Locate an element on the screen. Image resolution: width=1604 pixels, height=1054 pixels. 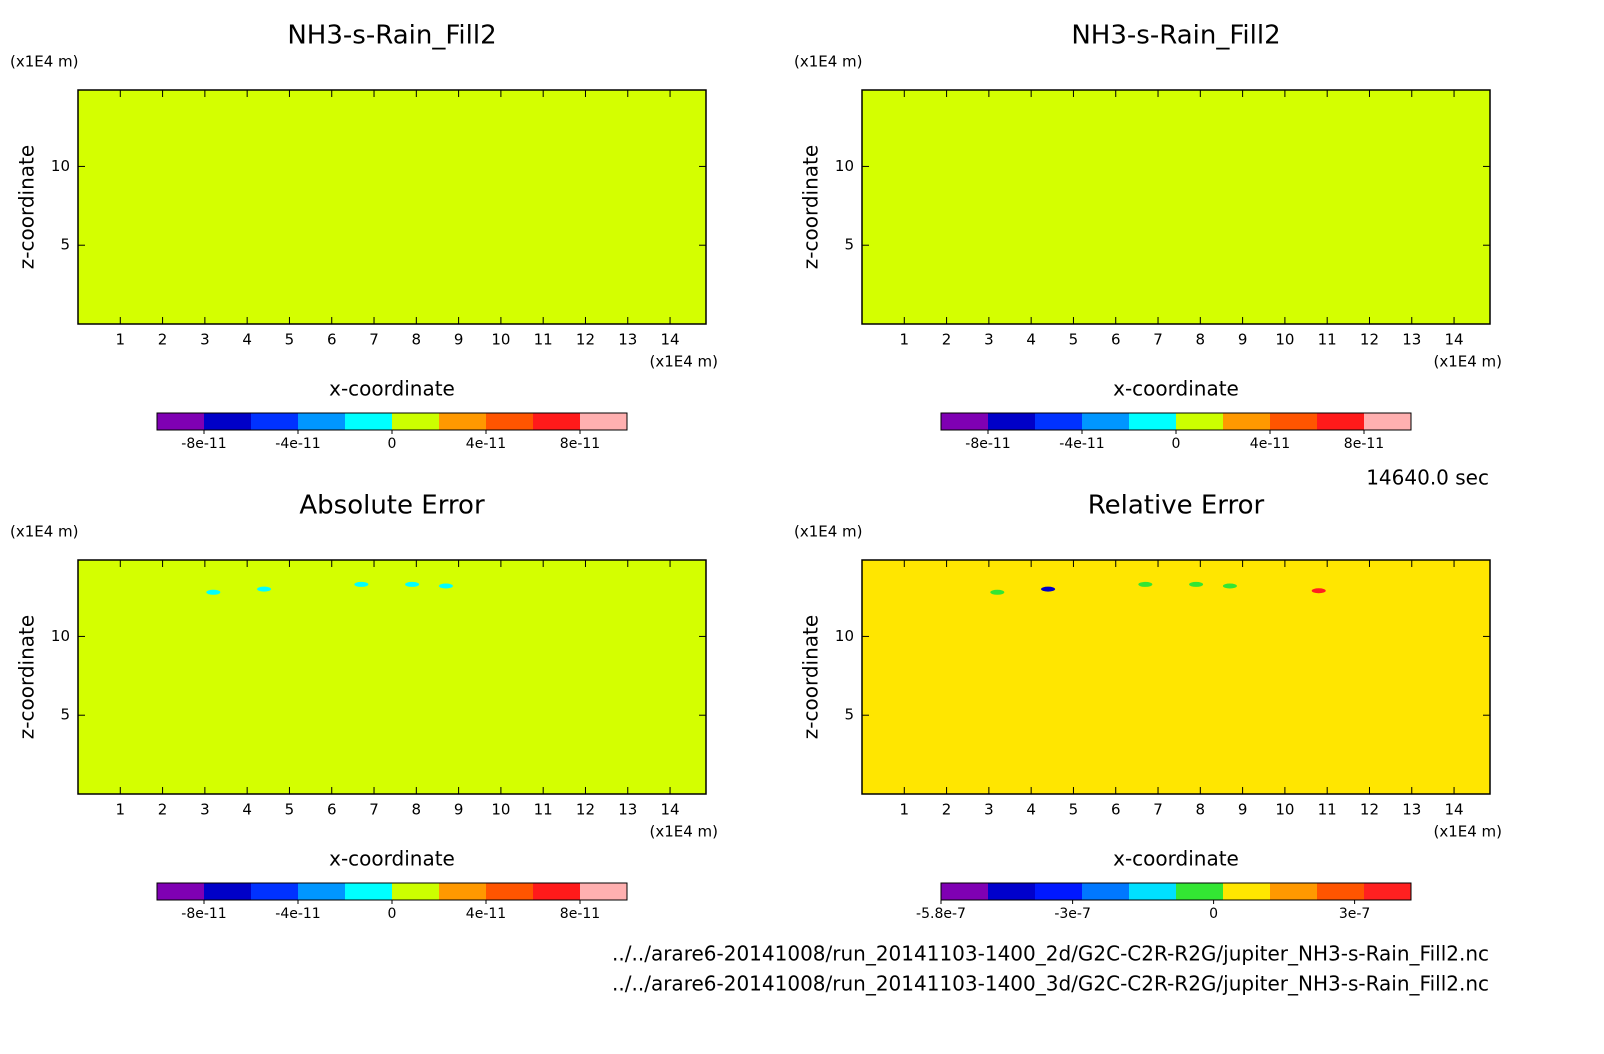
plot-area is located at coordinates (1176, 207).